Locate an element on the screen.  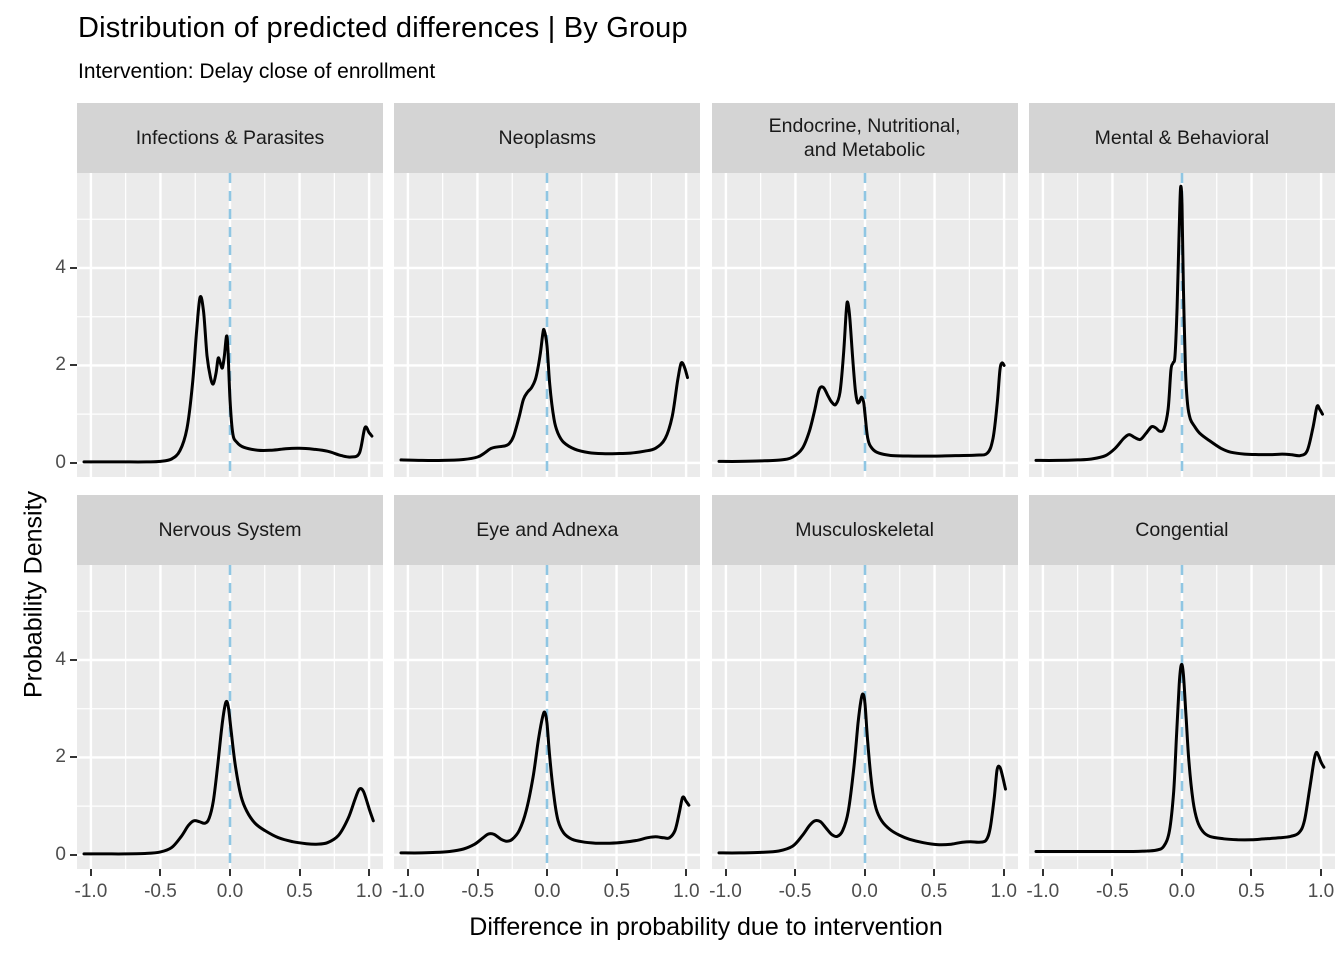
facet-strip: Infections & Parasites is located at coordinates (230, 138).